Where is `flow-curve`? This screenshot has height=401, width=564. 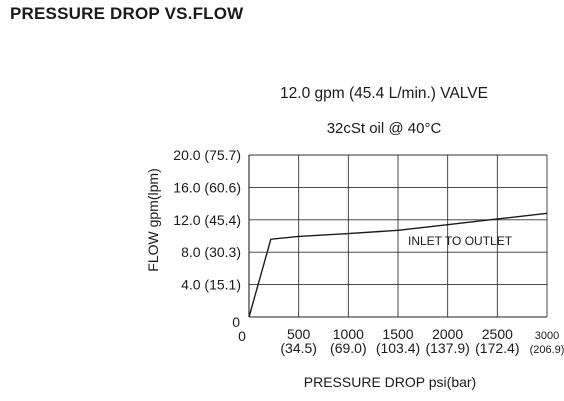
flow-curve is located at coordinates (398, 265).